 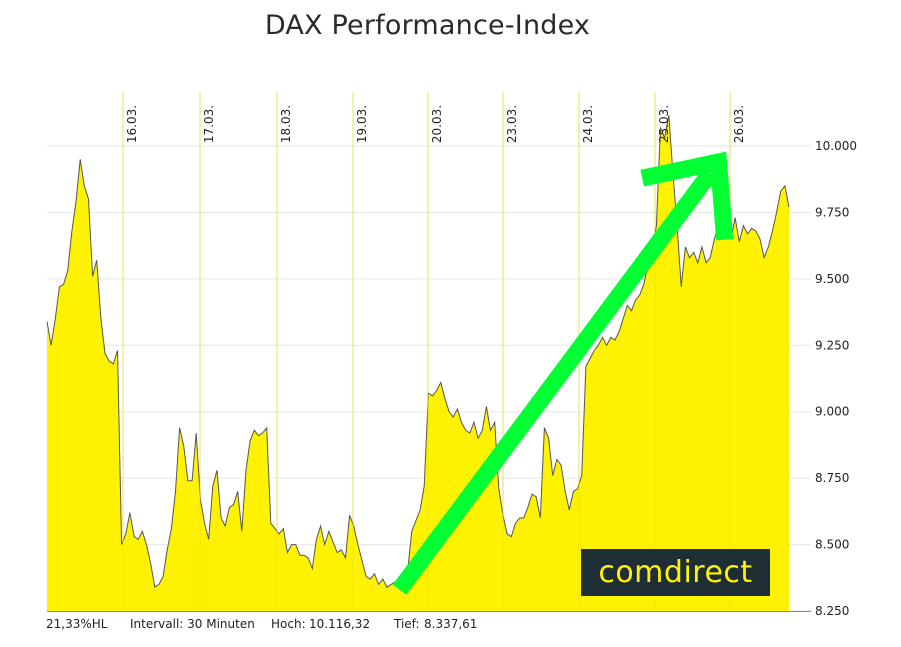 What do you see at coordinates (687, 196) in the screenshot?
I see `arrow-head` at bounding box center [687, 196].